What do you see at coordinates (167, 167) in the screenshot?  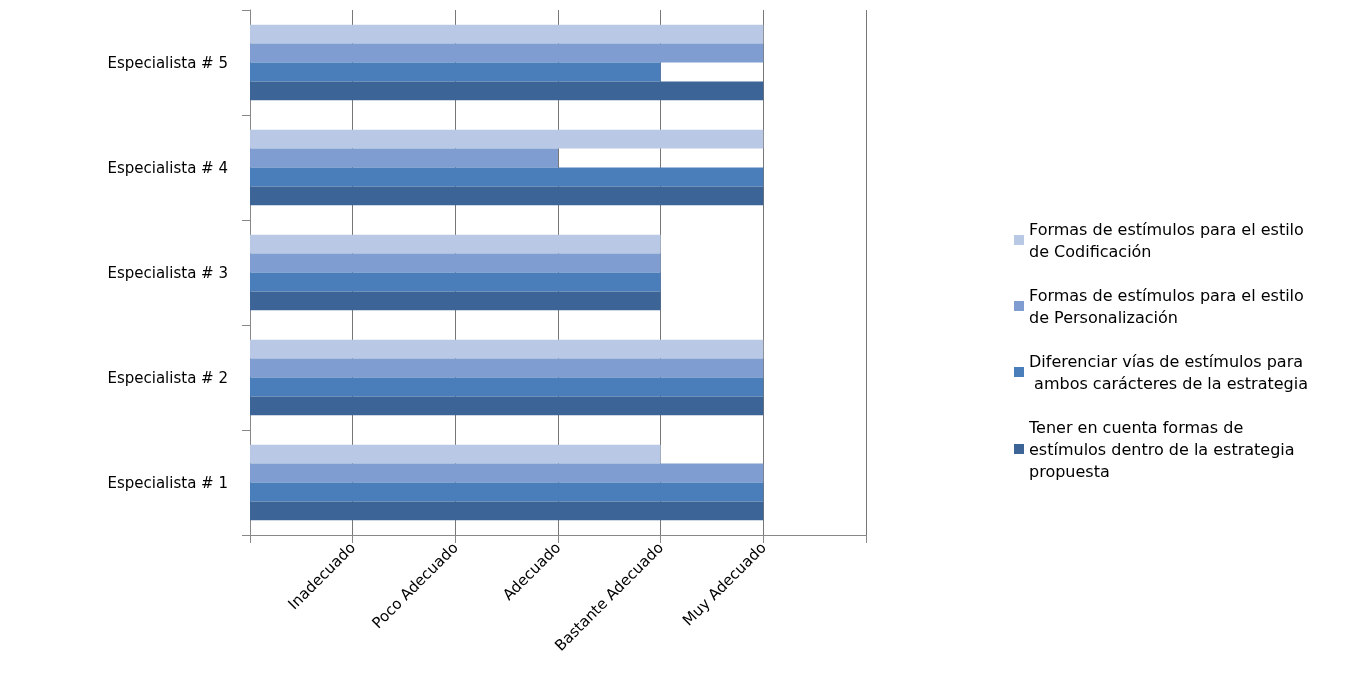 I see `y-tick-label: Especialista # 4` at bounding box center [167, 167].